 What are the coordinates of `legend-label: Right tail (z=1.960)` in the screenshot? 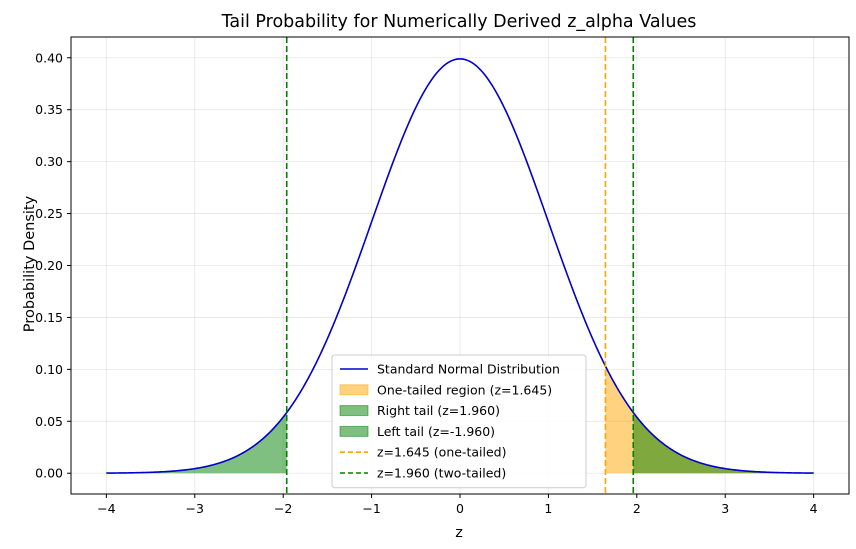 It's located at (438, 410).